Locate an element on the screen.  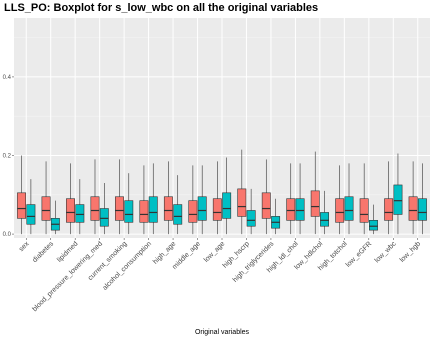
x-tick-label: alcohol_consumption is located at coordinates (128, 266).